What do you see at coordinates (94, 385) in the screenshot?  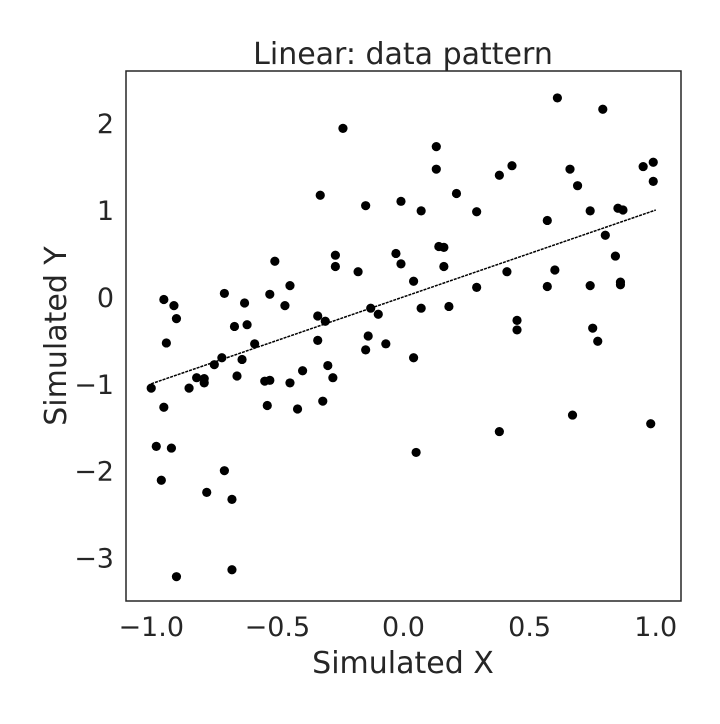 I see `y-tick-label: −1` at bounding box center [94, 385].